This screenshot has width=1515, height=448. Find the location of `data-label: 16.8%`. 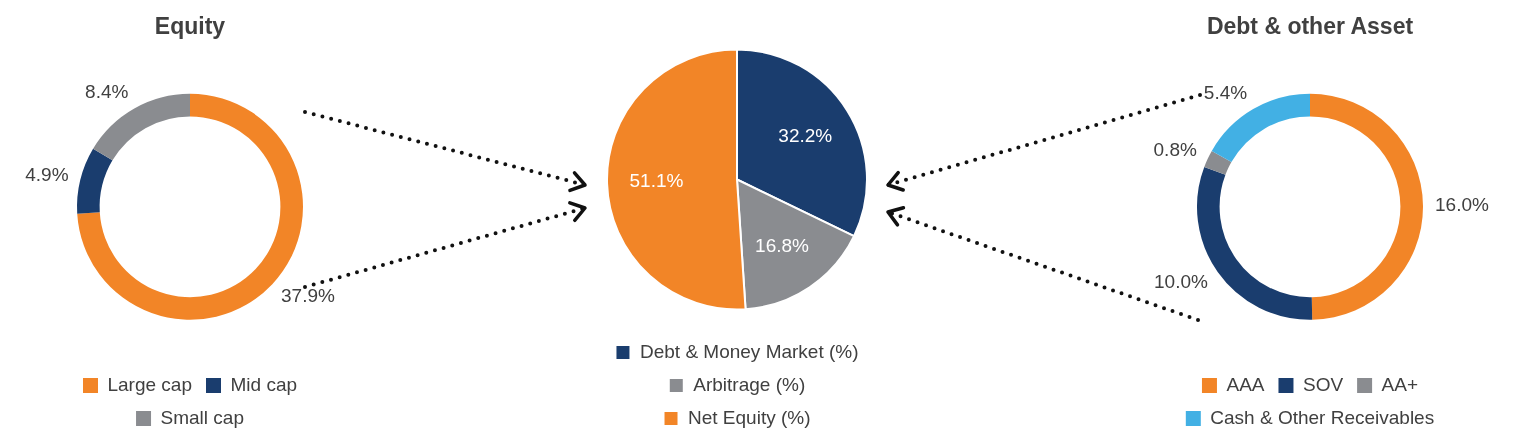

data-label: 16.8% is located at coordinates (782, 245).